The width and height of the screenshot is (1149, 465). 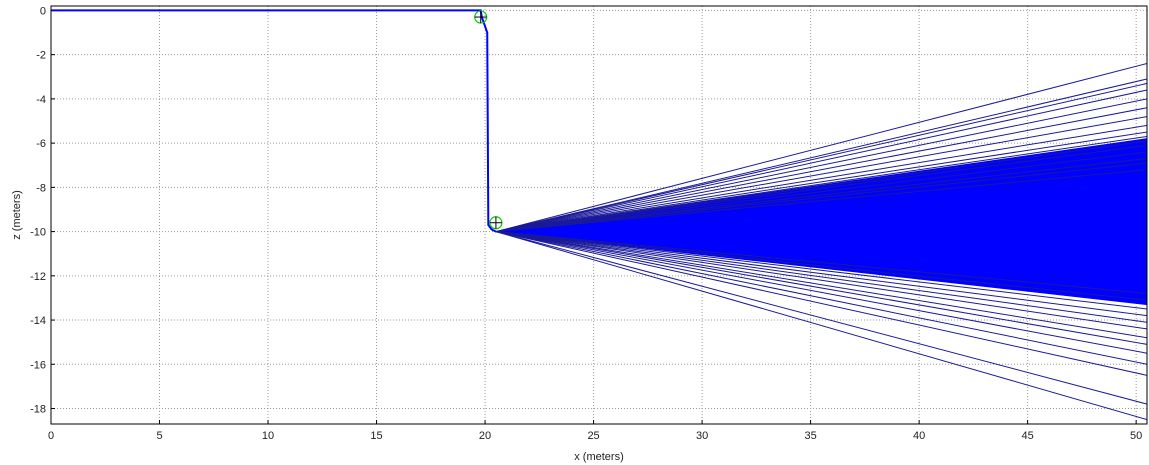 What do you see at coordinates (51, 436) in the screenshot?
I see `x-tick-label: 0` at bounding box center [51, 436].